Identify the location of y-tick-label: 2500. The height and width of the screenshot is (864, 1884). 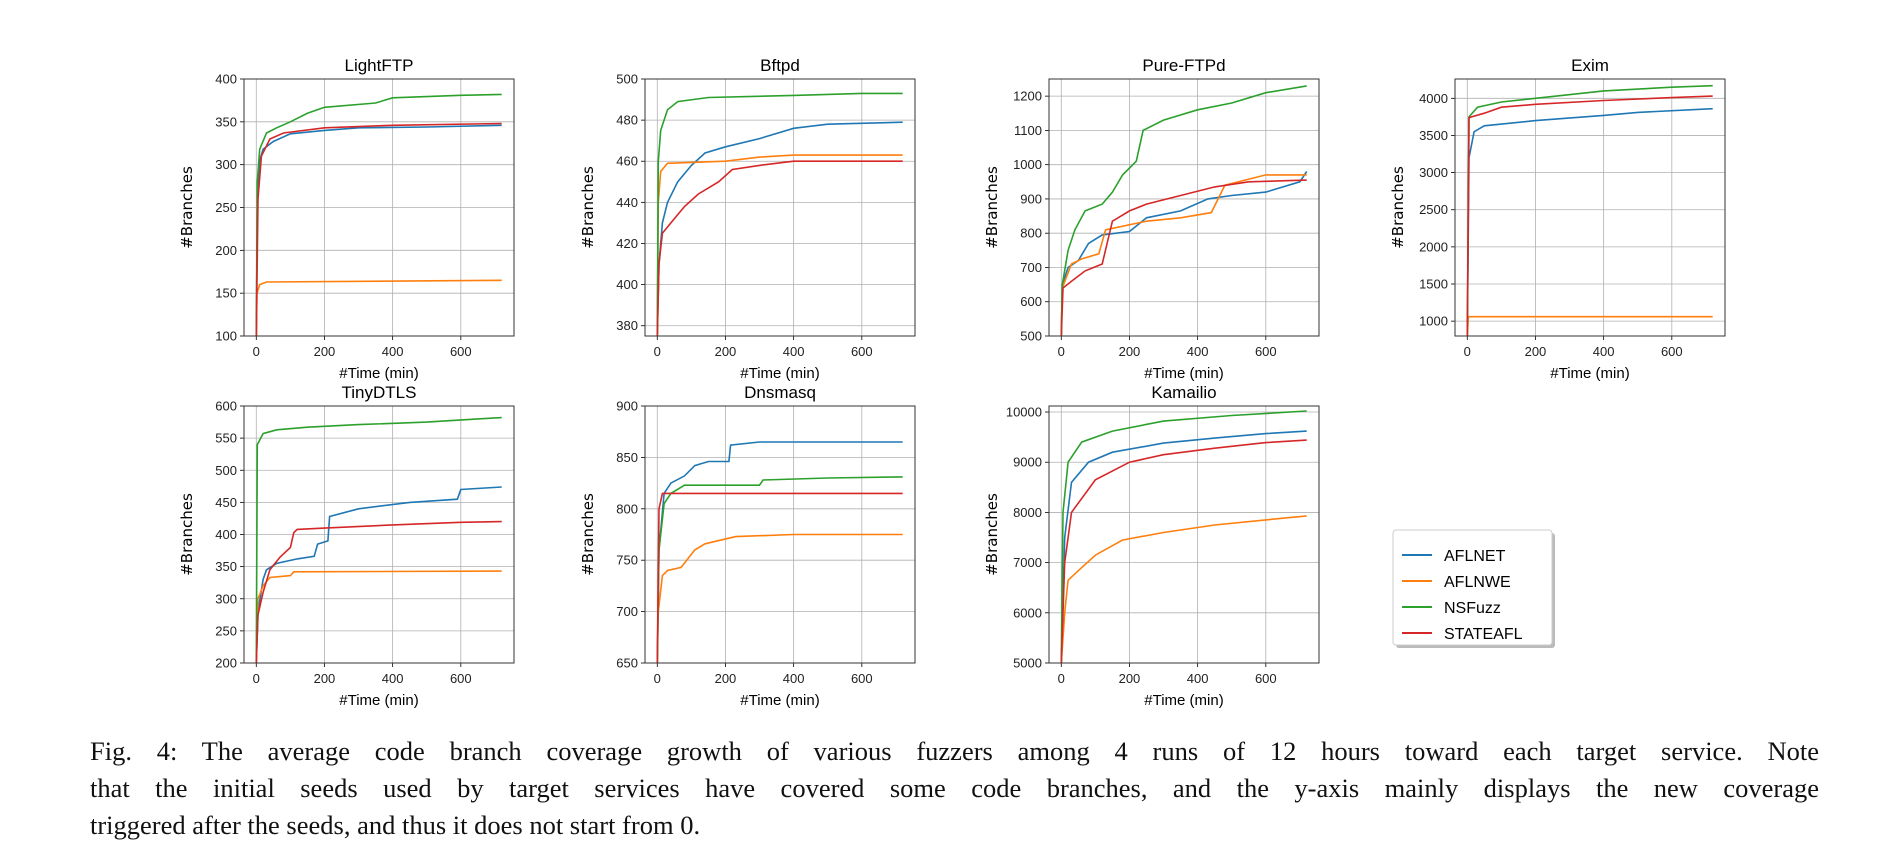
(1433, 209).